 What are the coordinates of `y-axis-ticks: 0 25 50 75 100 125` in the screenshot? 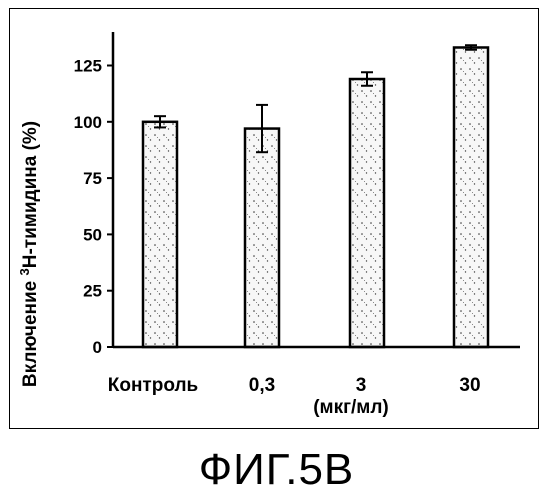 It's located at (93, 207).